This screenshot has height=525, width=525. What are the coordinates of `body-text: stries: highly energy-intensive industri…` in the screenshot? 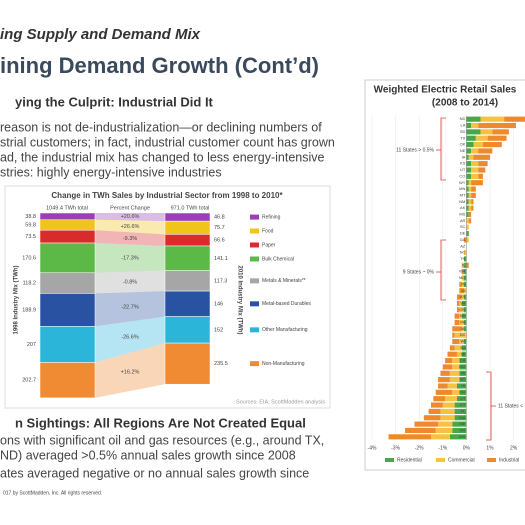 It's located at (111, 172).